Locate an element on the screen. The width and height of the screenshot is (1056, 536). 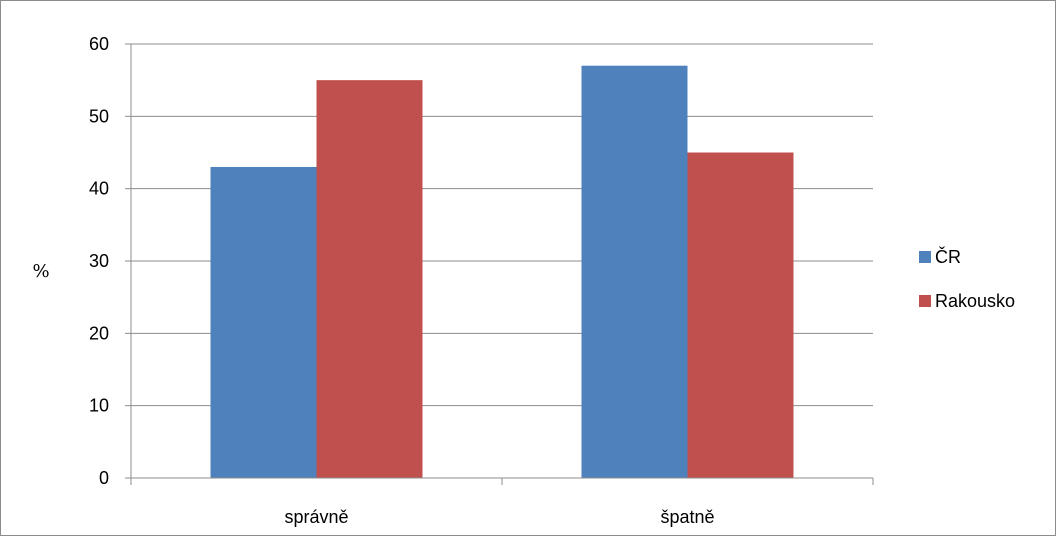
y-tick-label: 60 is located at coordinates (99, 44).